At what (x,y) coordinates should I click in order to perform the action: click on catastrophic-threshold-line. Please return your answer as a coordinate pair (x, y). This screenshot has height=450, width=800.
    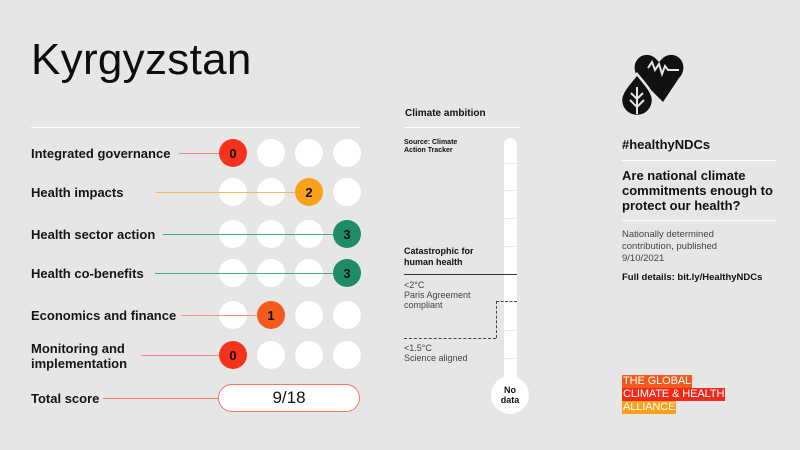
    Looking at the image, I should click on (460, 274).